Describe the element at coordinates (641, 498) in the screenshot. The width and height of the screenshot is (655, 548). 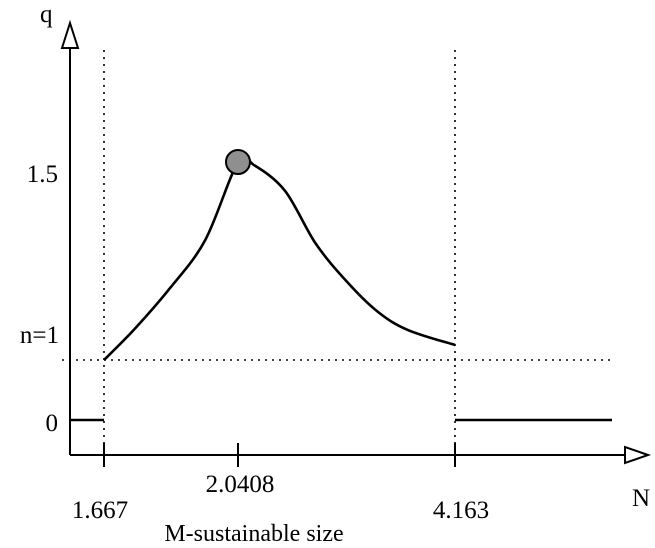
I see `x-axis-label: N` at that location.